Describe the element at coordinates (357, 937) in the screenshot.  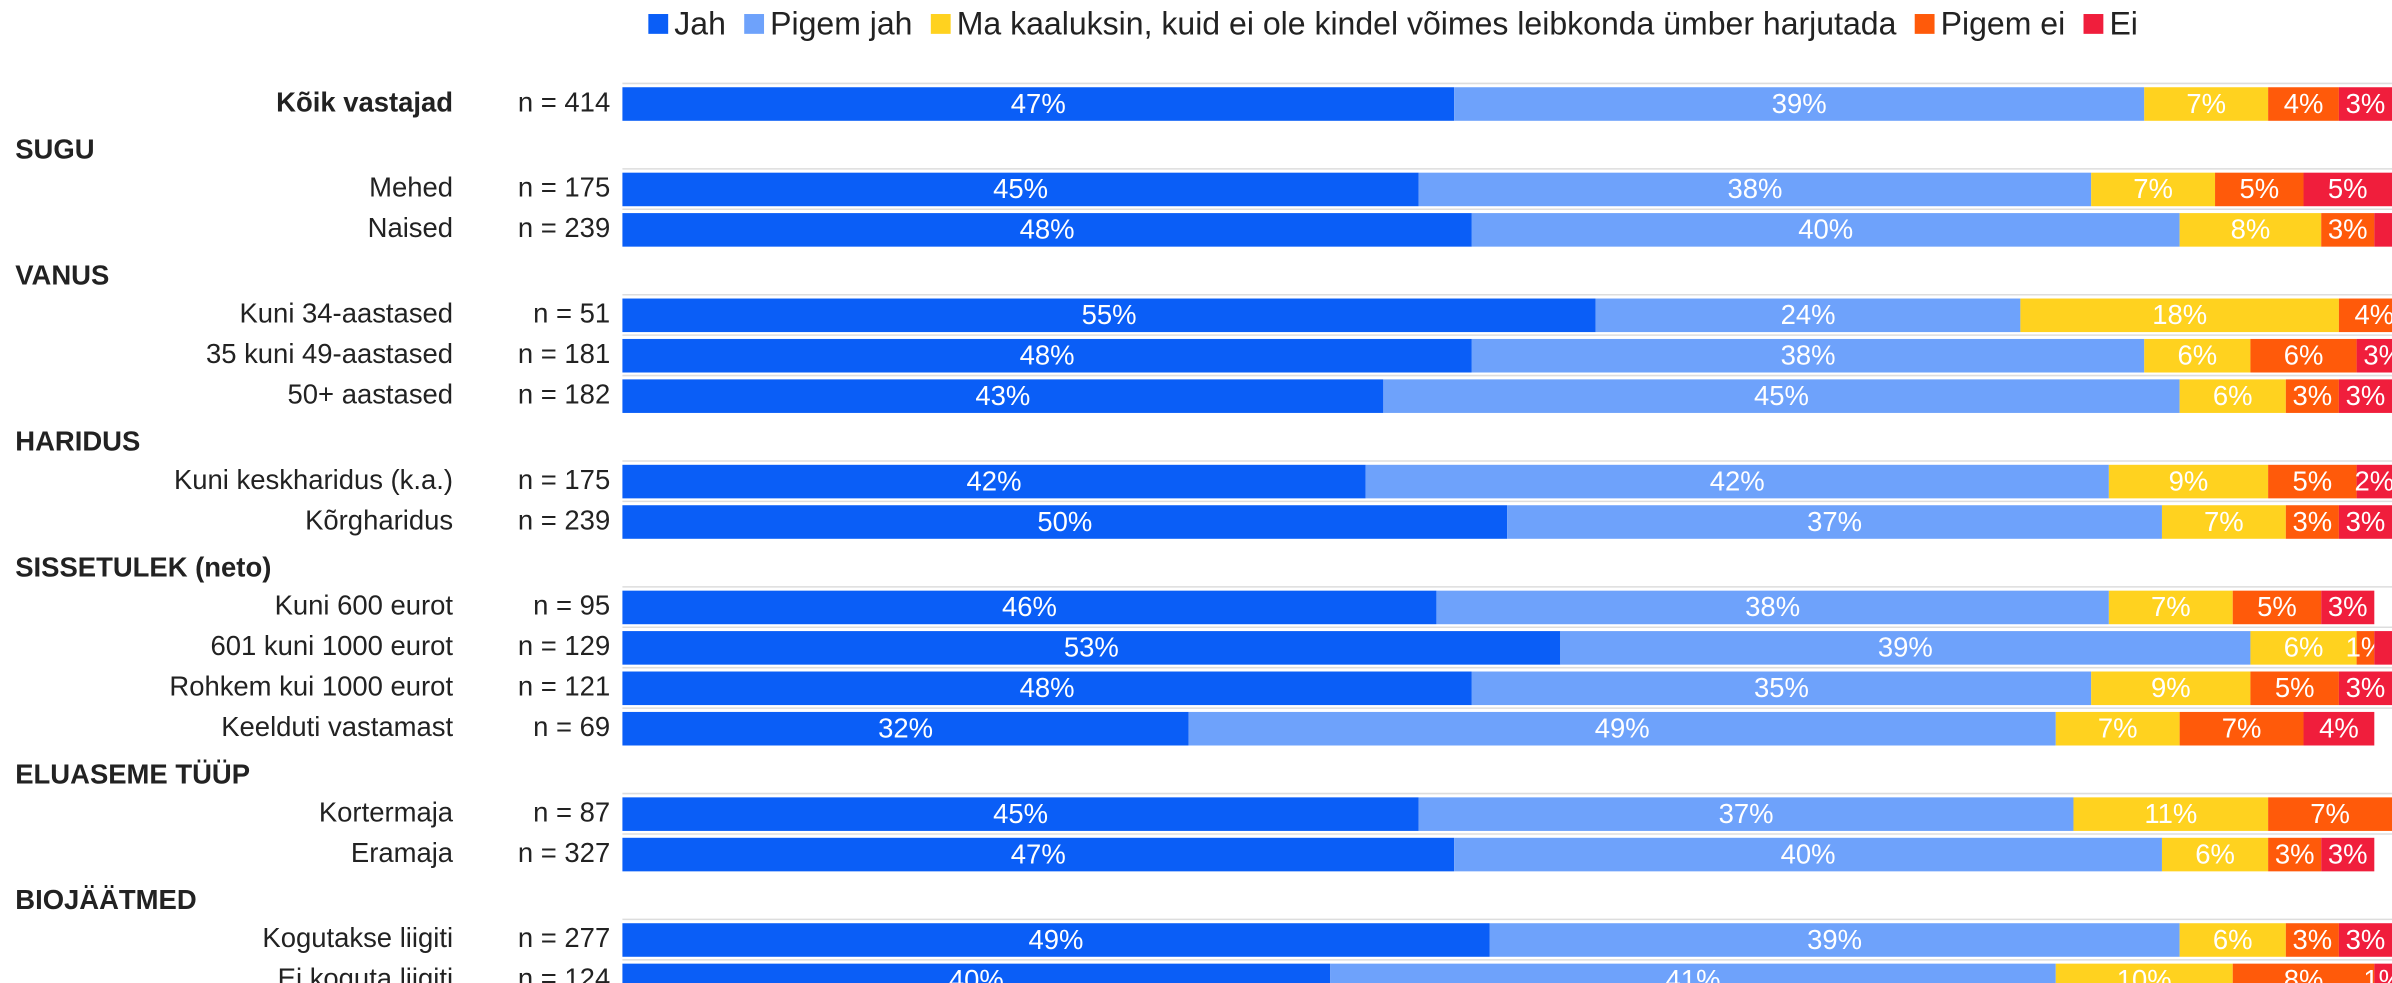
I see `category-label: Kogutakse liigiti` at that location.